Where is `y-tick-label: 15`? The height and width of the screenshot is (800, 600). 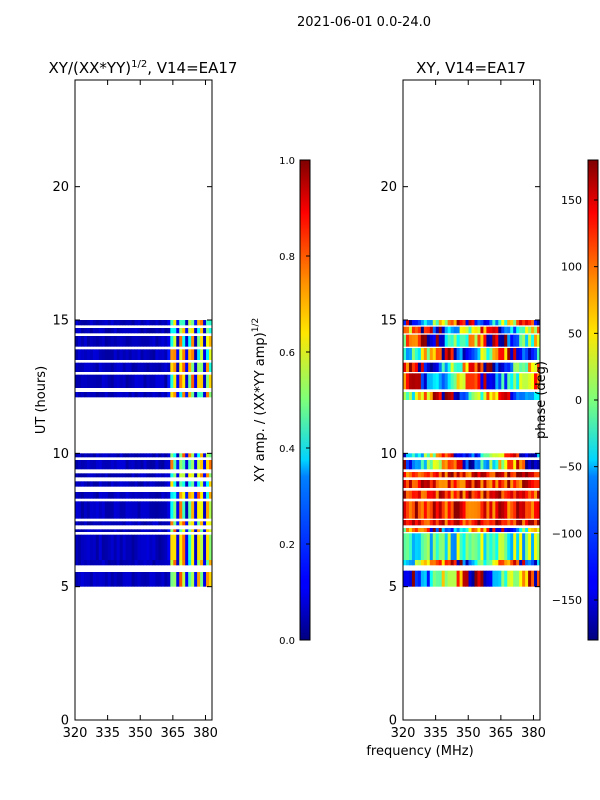 y-tick-label: 15 is located at coordinates (388, 321).